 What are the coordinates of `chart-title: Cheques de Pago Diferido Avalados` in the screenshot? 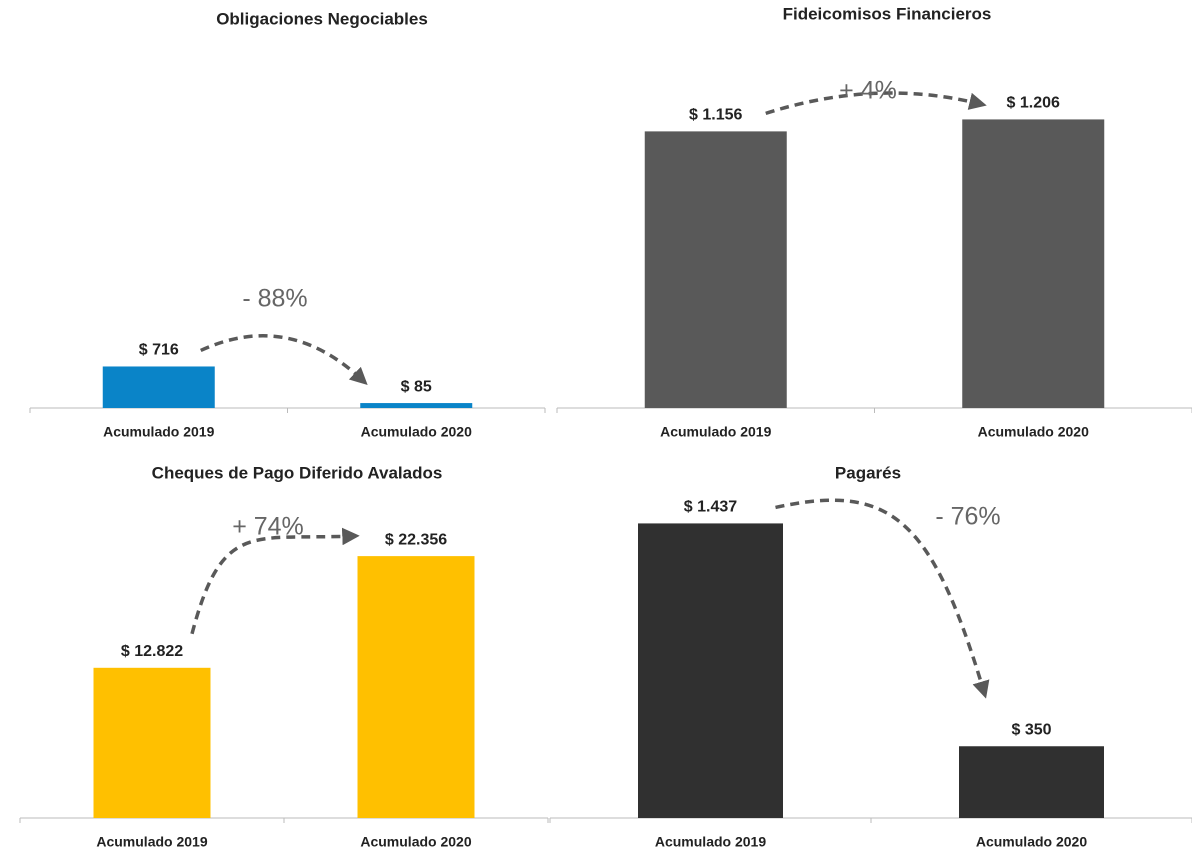 It's located at (297, 472).